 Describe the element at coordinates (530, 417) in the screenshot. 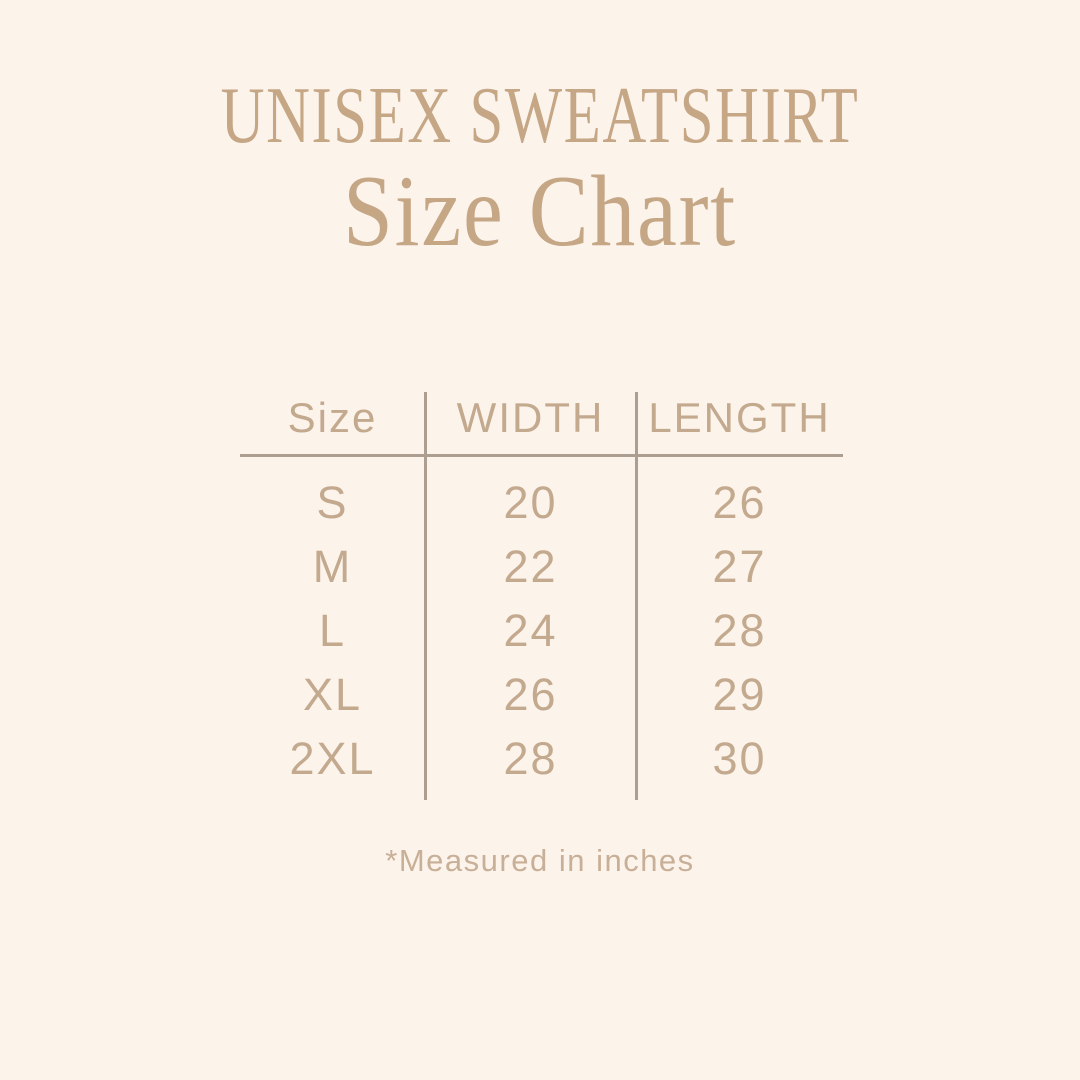

I see `column-header-width: WIDTH` at that location.